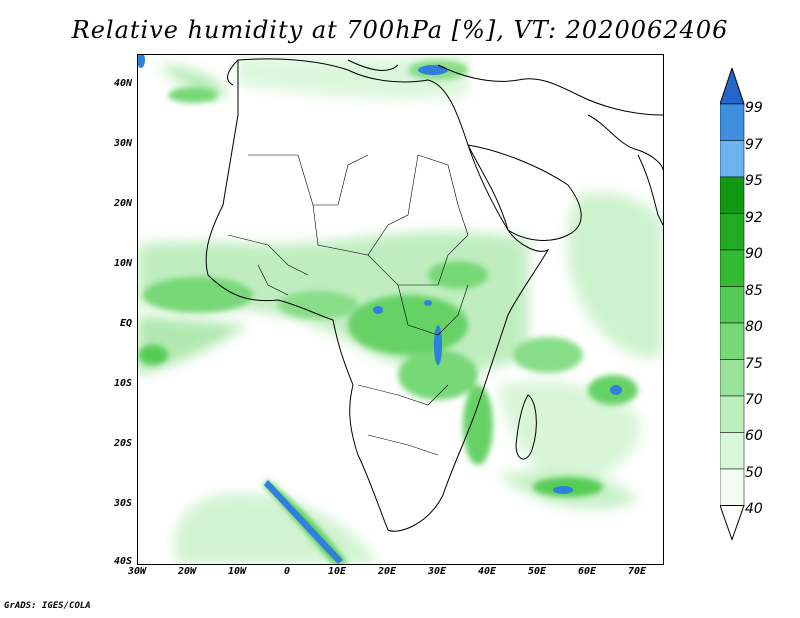 This screenshot has height=618, width=800. What do you see at coordinates (754, 509) in the screenshot?
I see `cb-label-40: 40` at bounding box center [754, 509].